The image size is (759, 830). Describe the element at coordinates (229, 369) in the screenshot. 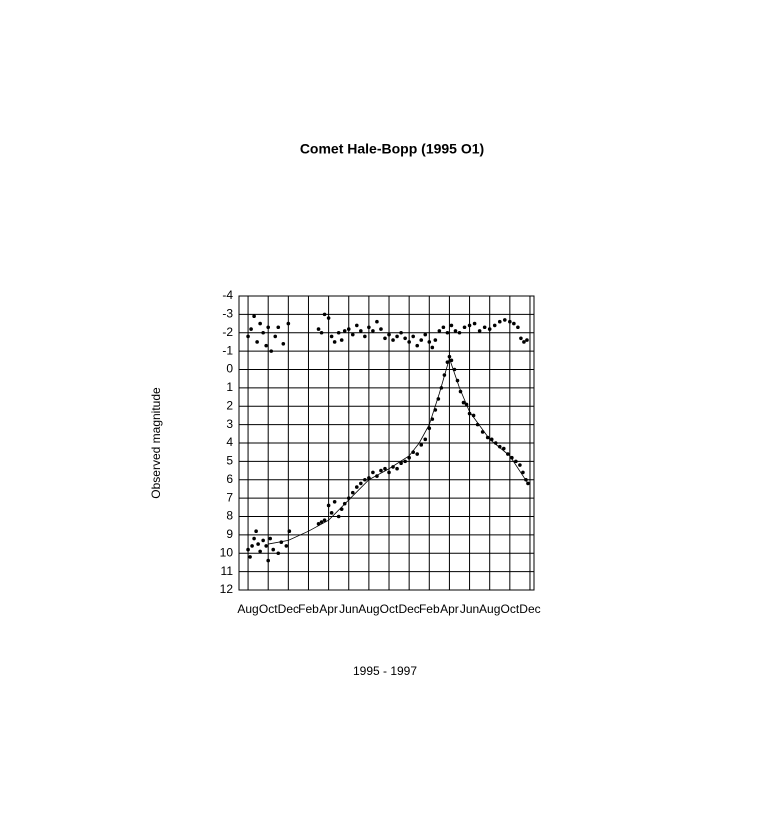

I see `y-tick-label: 0` at that location.